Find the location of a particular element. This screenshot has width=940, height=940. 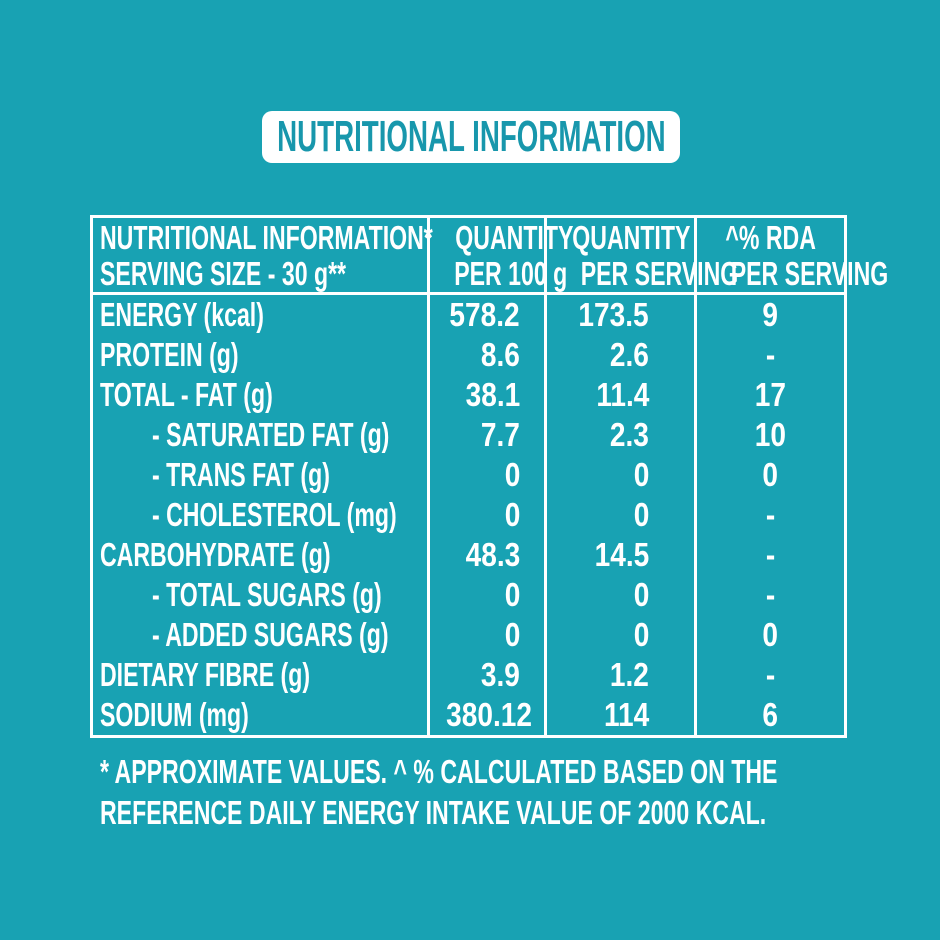

title-banner: NUTRITIONAL INFORMATION is located at coordinates (471, 137).